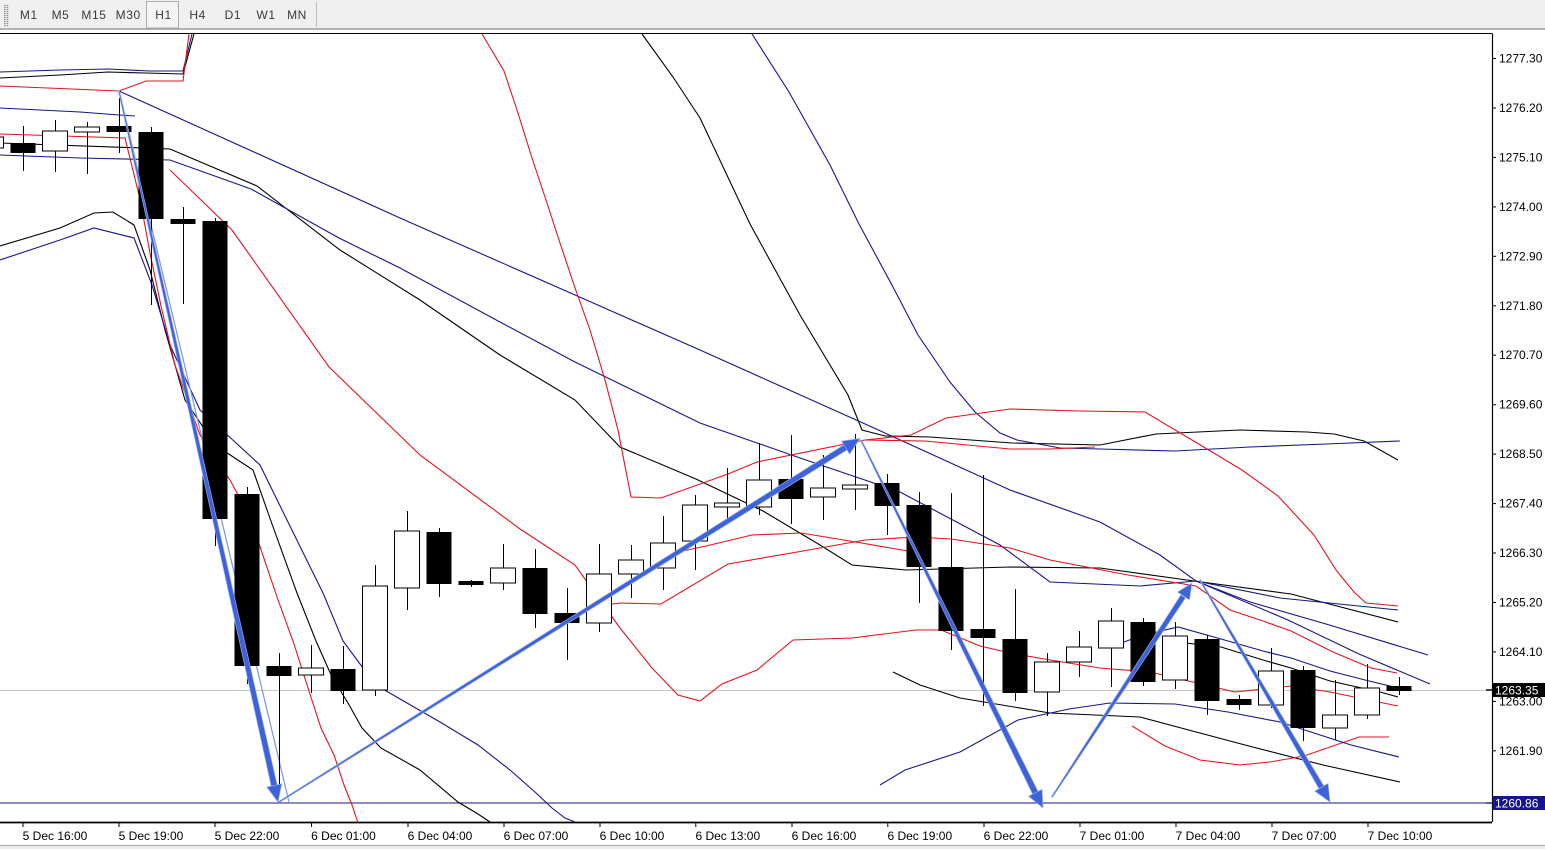 The height and width of the screenshot is (849, 1545). I want to click on svg-text: 1271.80, so click(1521, 306).